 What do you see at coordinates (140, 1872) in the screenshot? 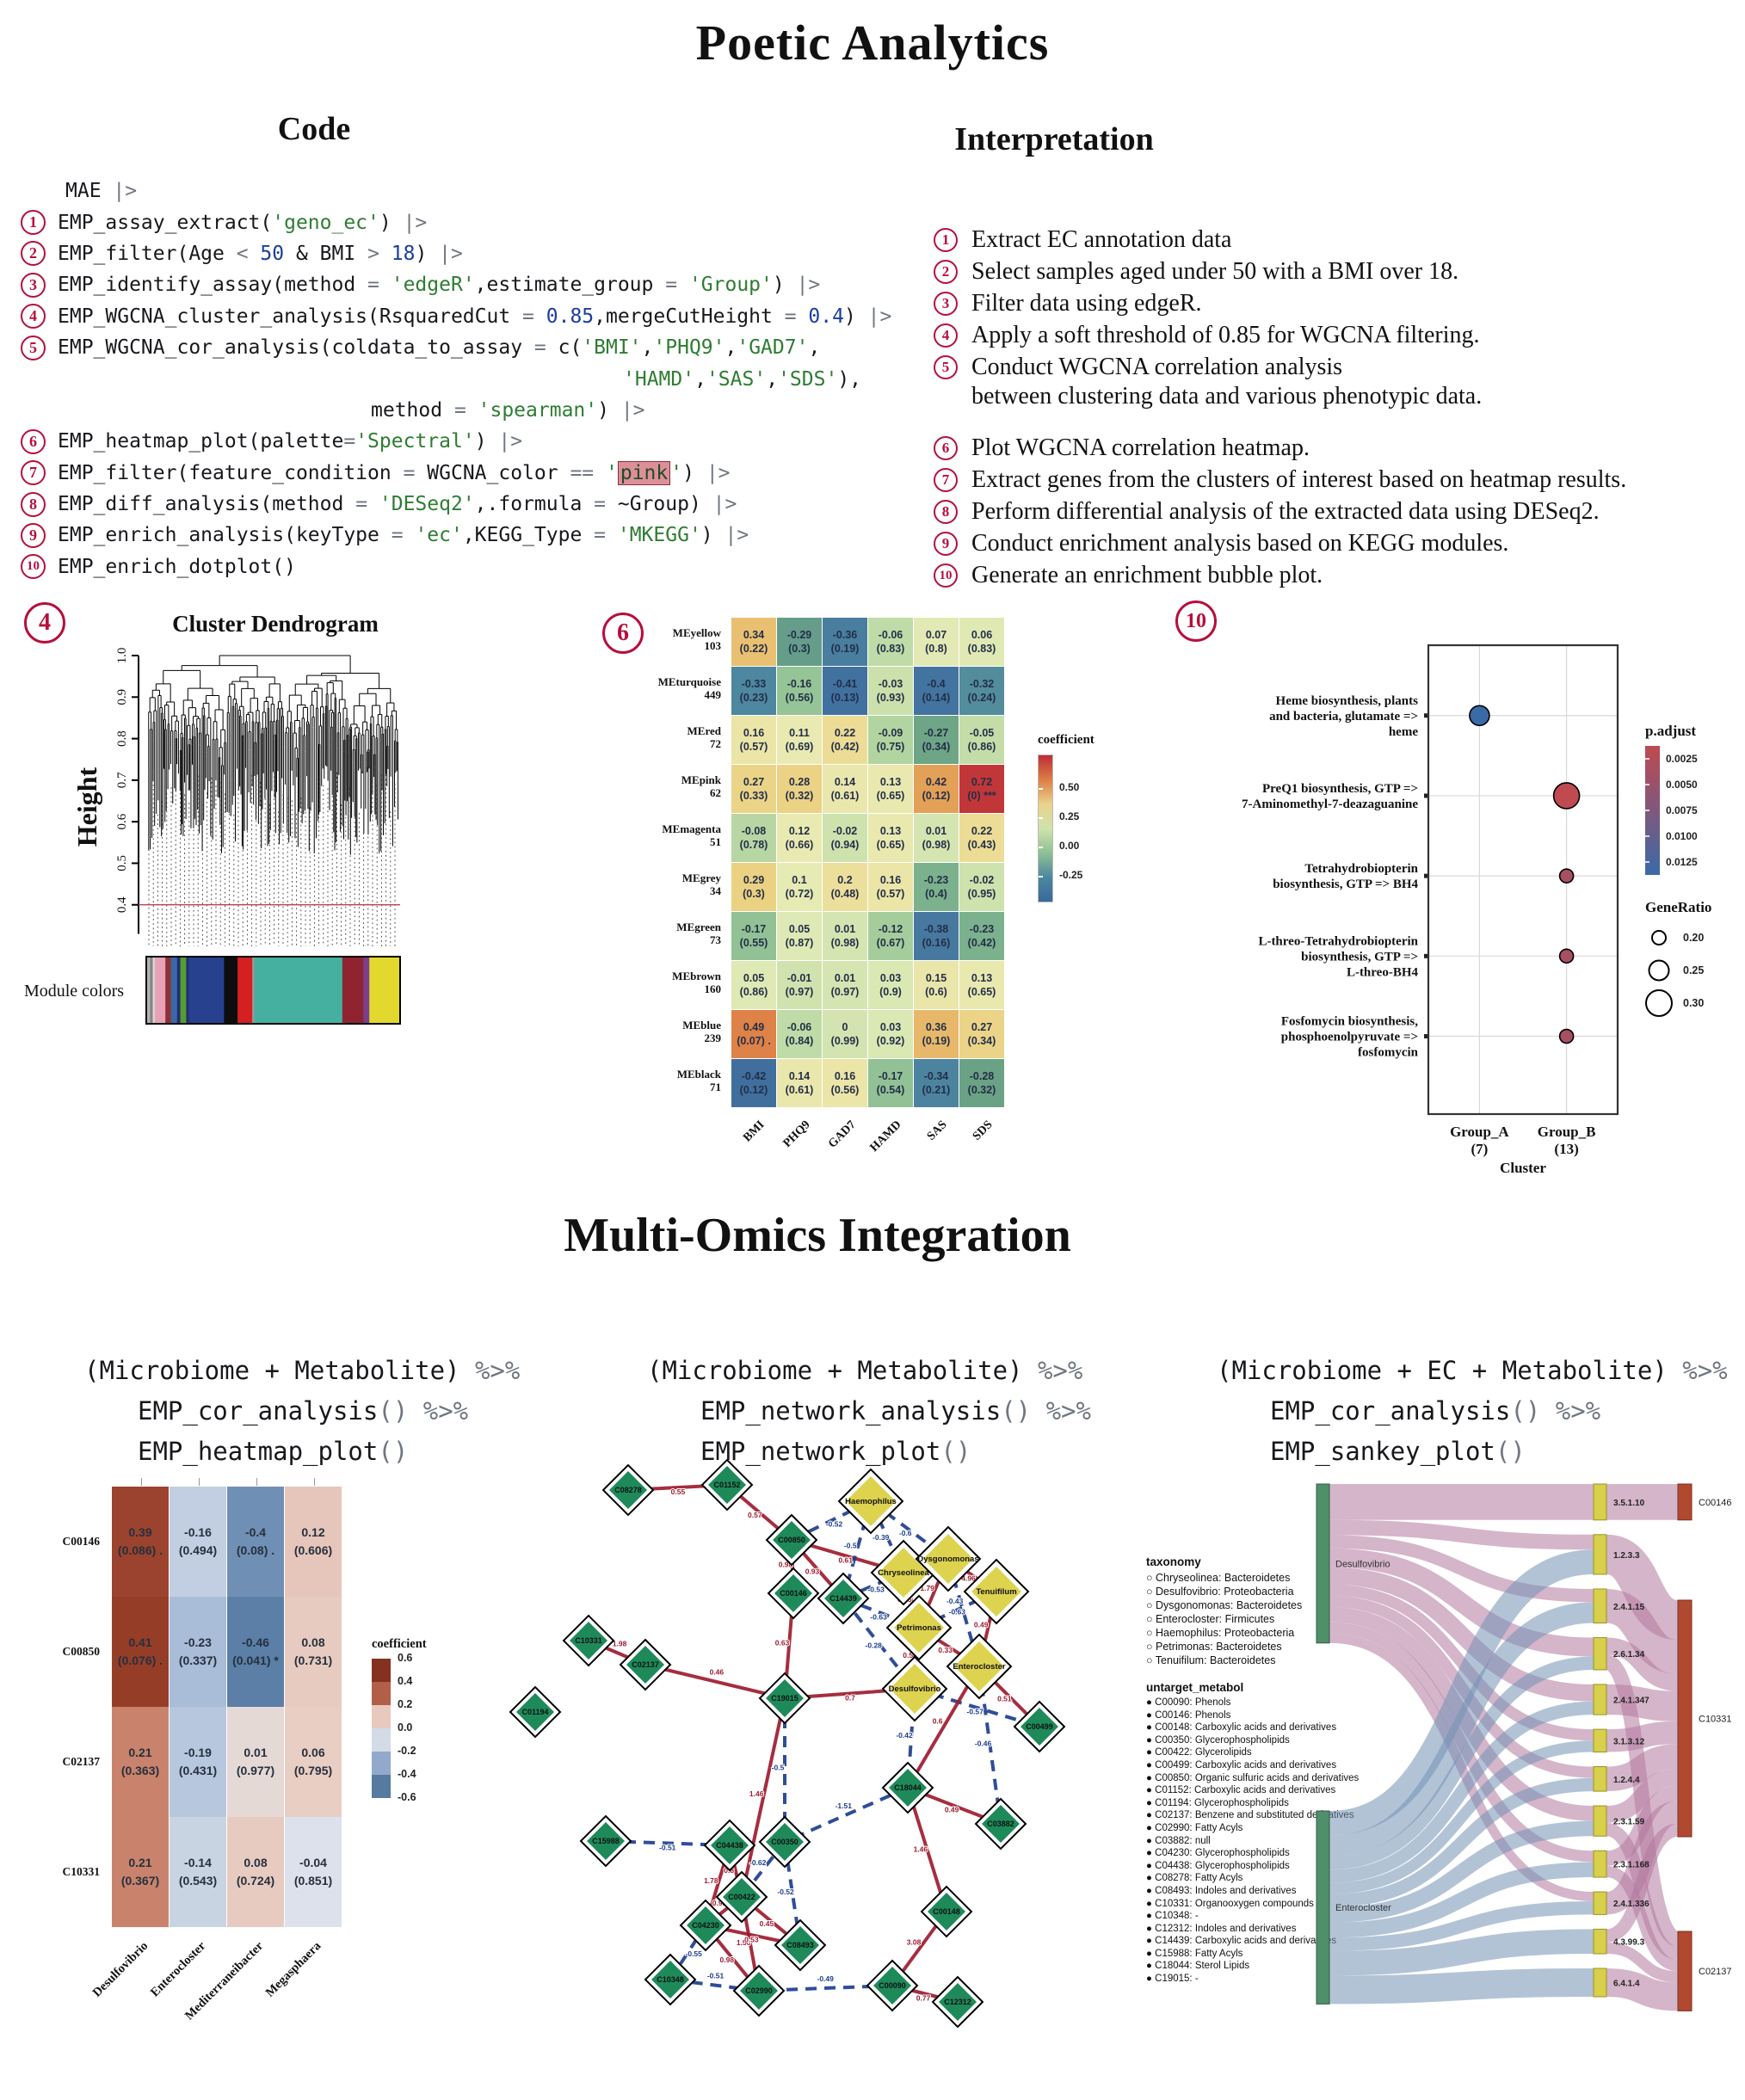
I see `heatmap-cell: 0.21 (0.367)` at bounding box center [140, 1872].